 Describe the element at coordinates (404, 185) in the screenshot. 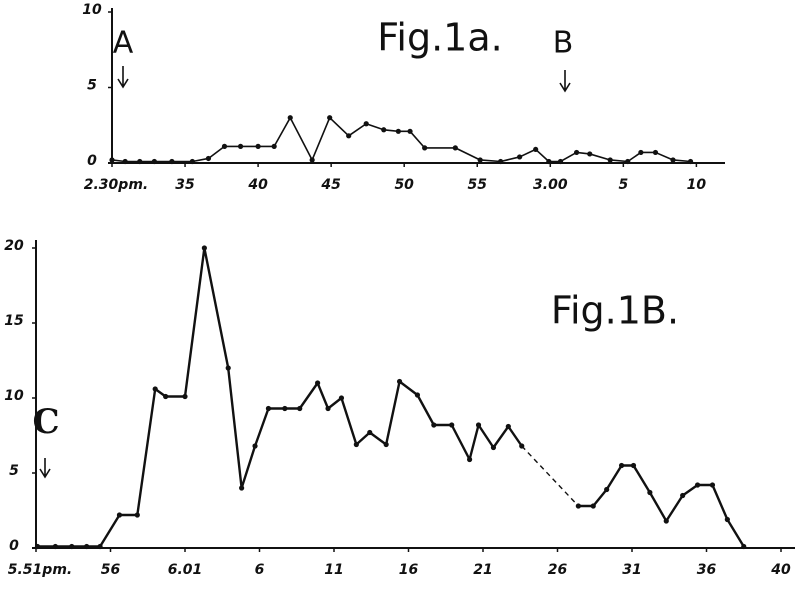

I see `x-tick-label: 50` at that location.